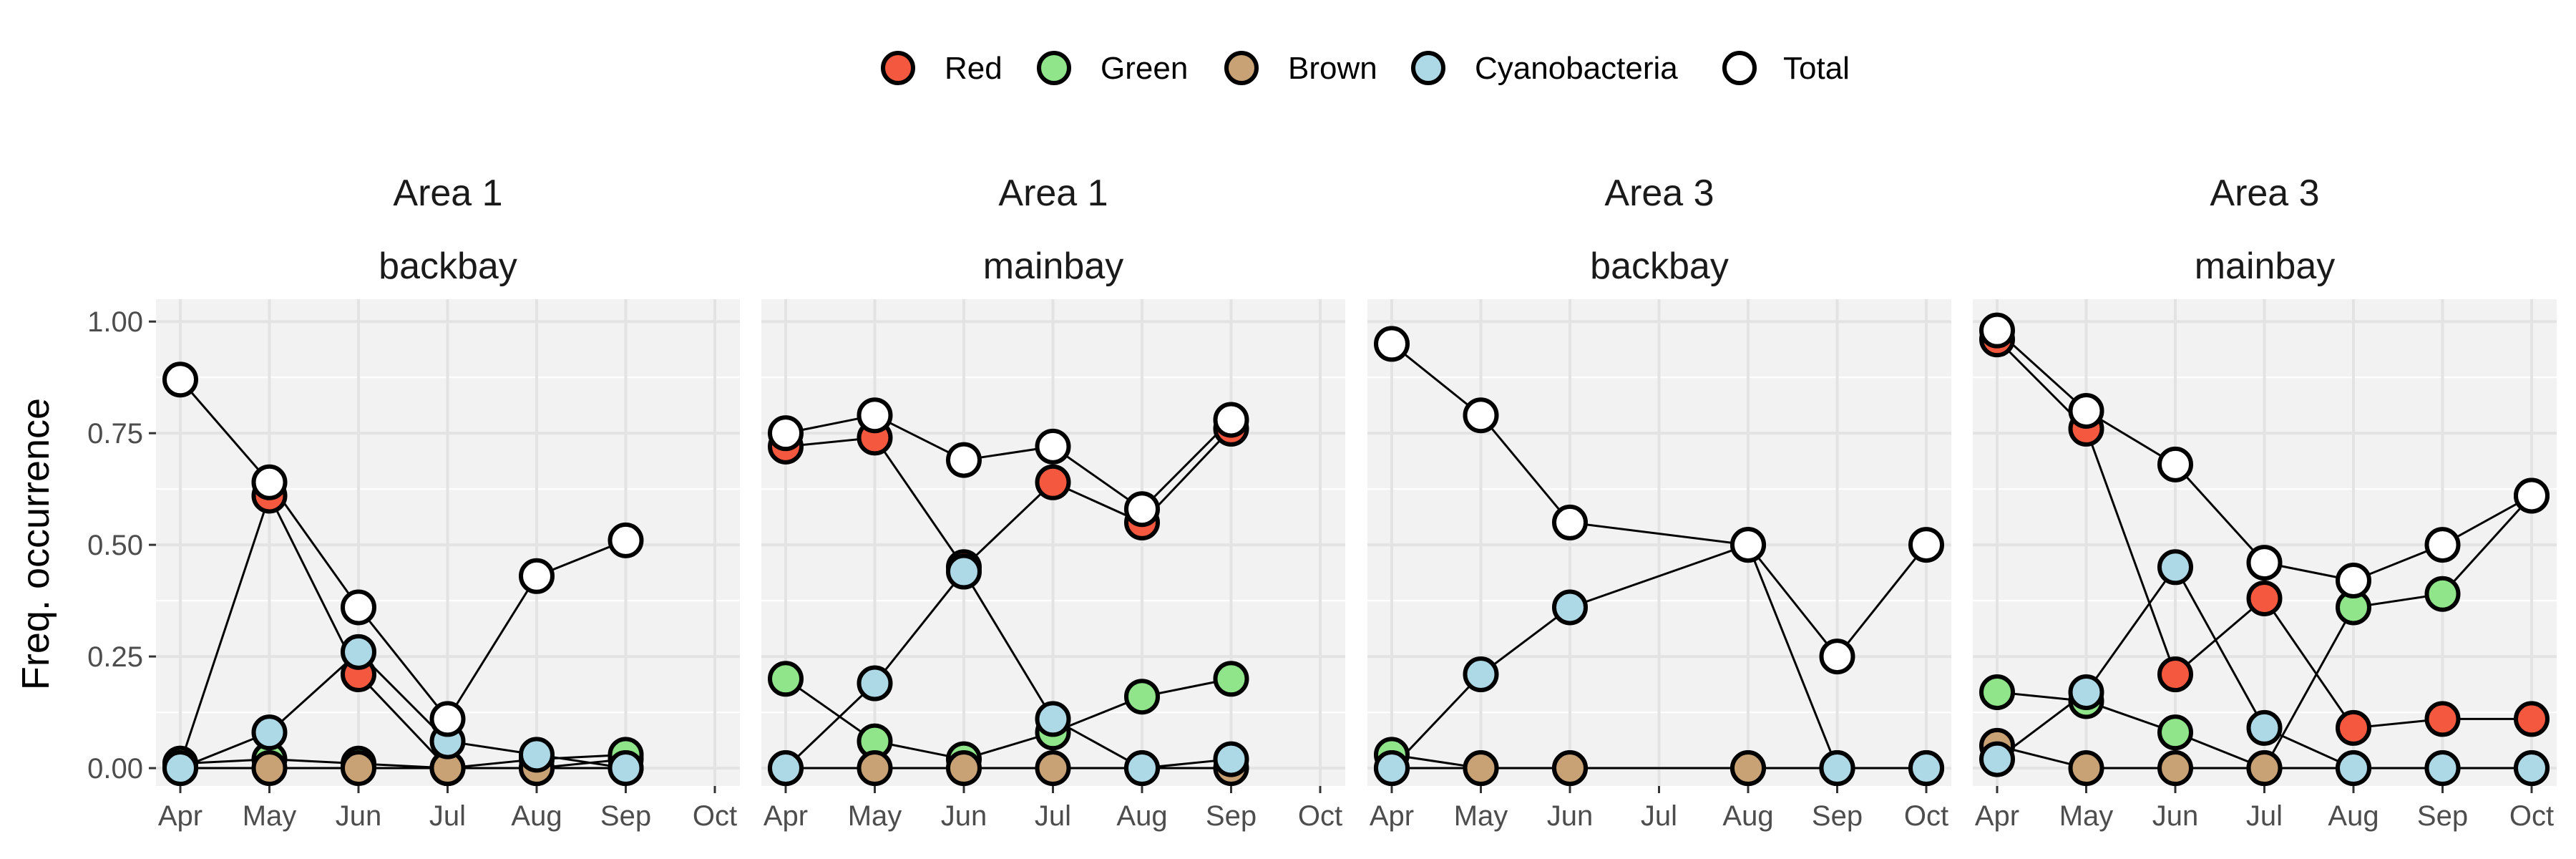  I want to click on legend-key-brown, so click(1241, 68).